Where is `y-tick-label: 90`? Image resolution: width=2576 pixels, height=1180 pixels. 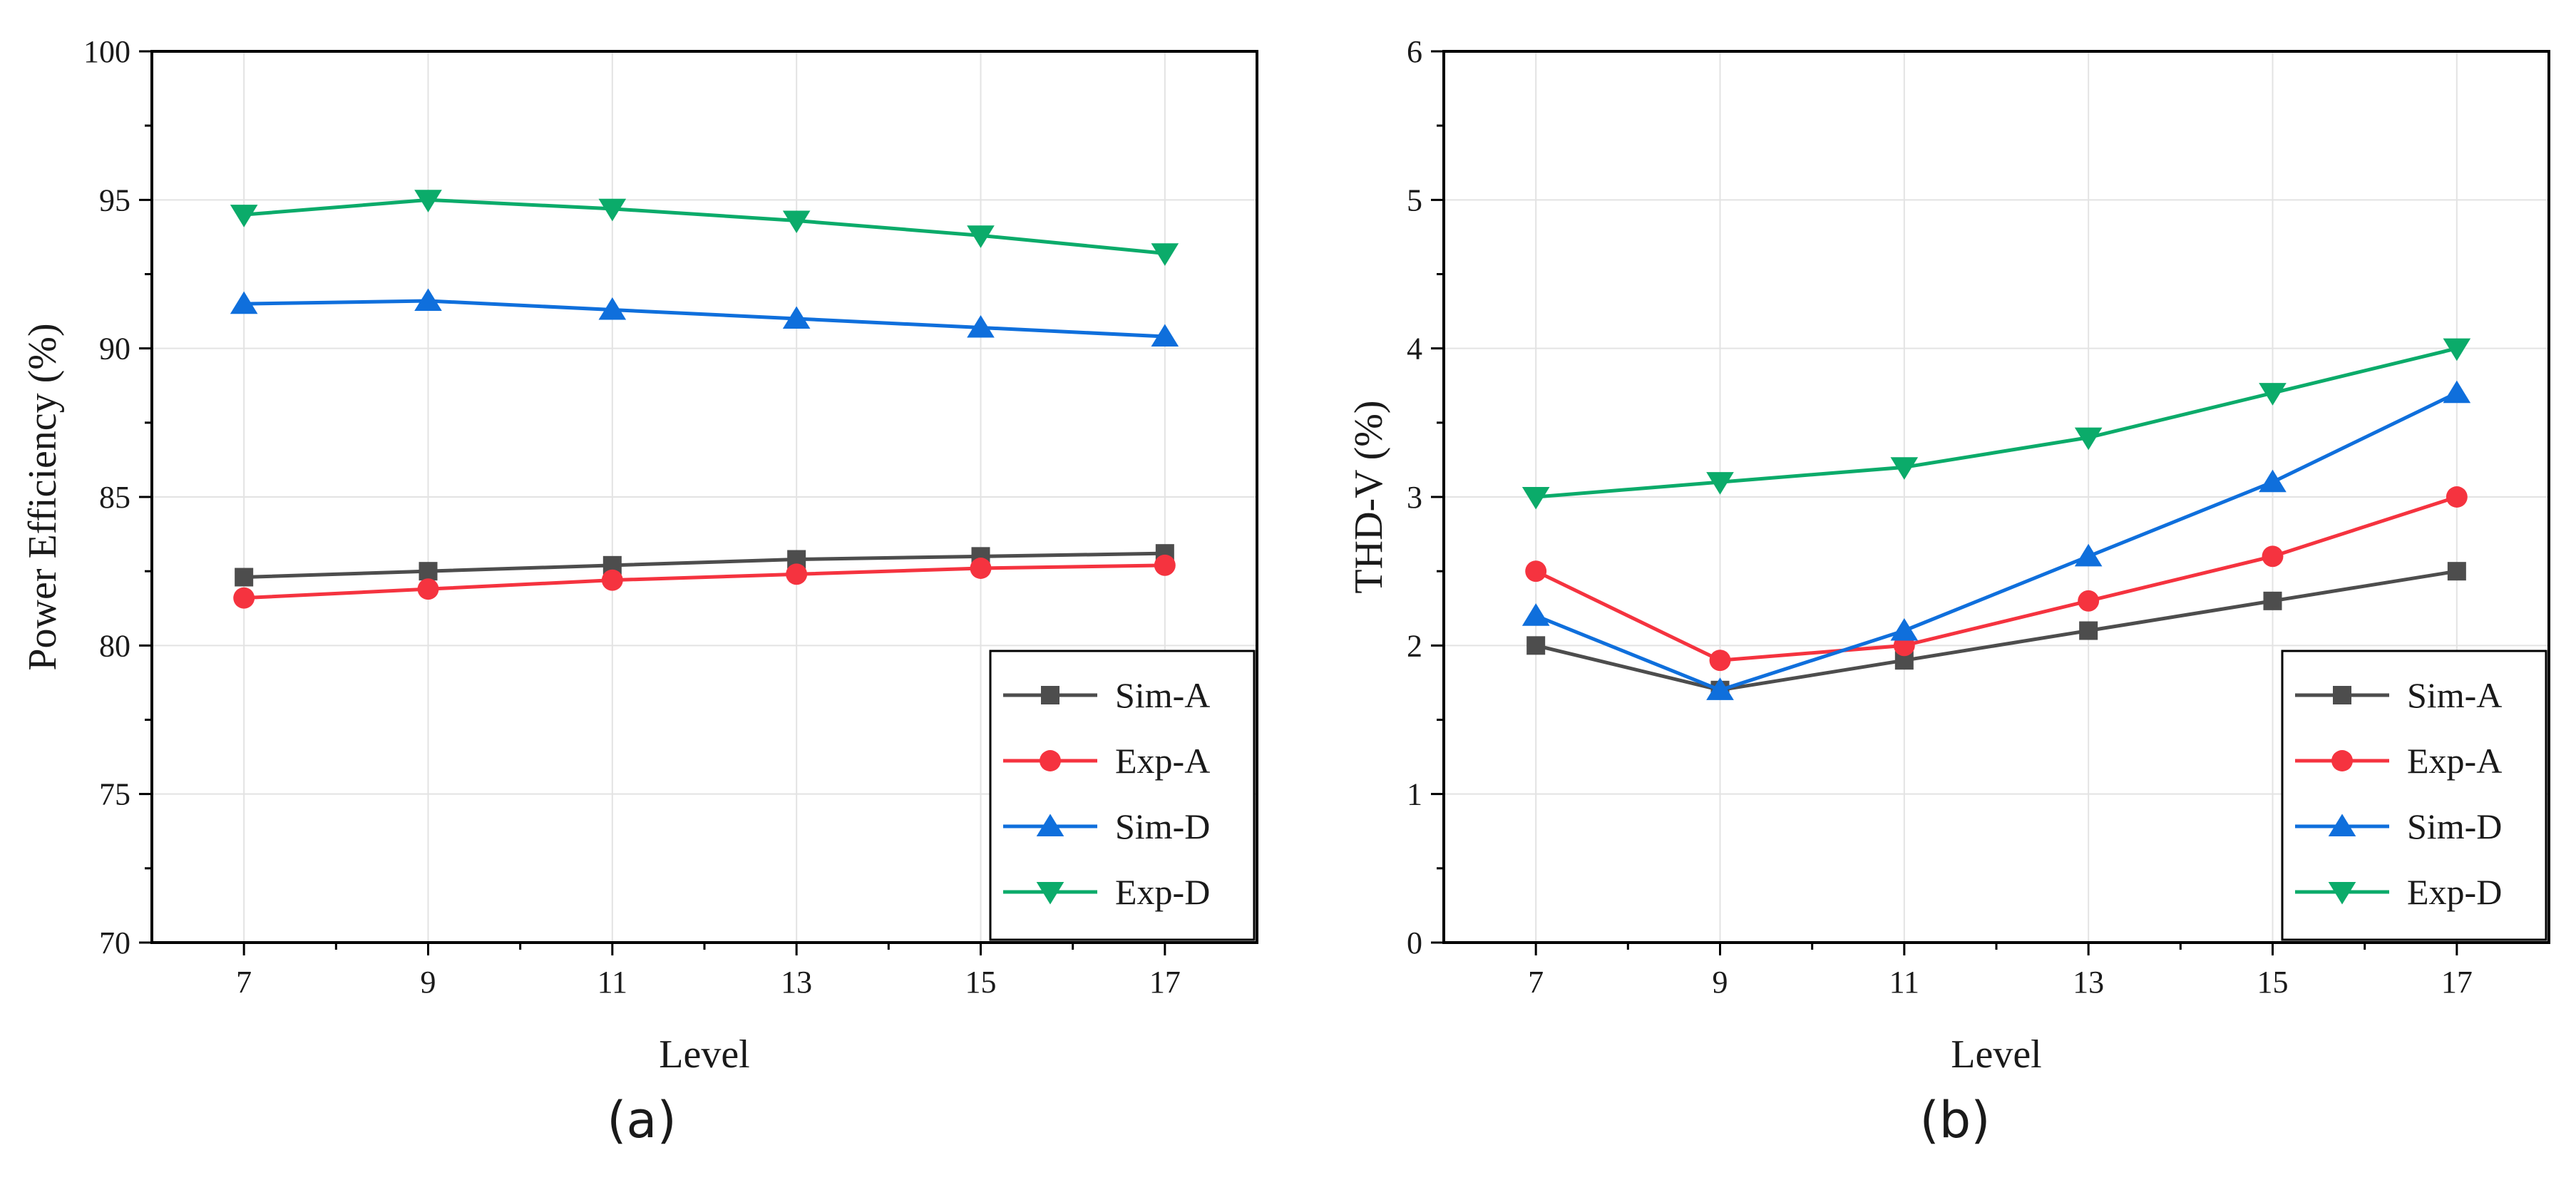
y-tick-label: 90 is located at coordinates (114, 349).